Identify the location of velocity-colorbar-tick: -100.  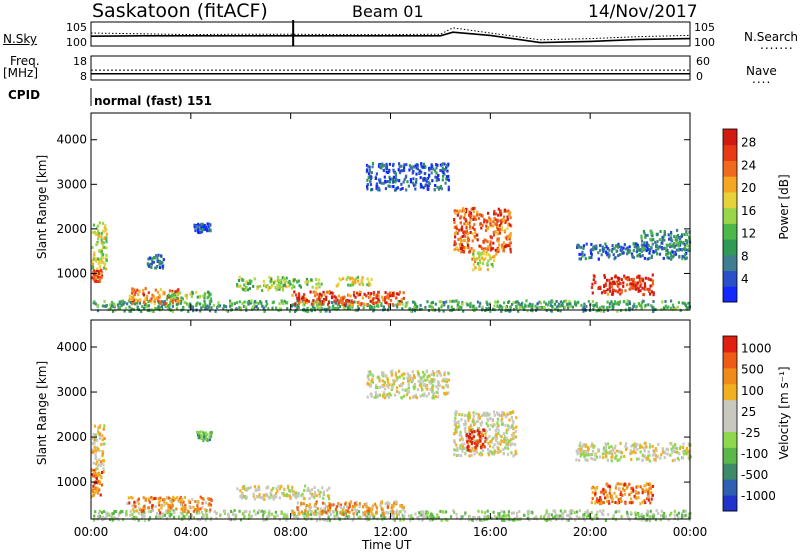
(754, 454).